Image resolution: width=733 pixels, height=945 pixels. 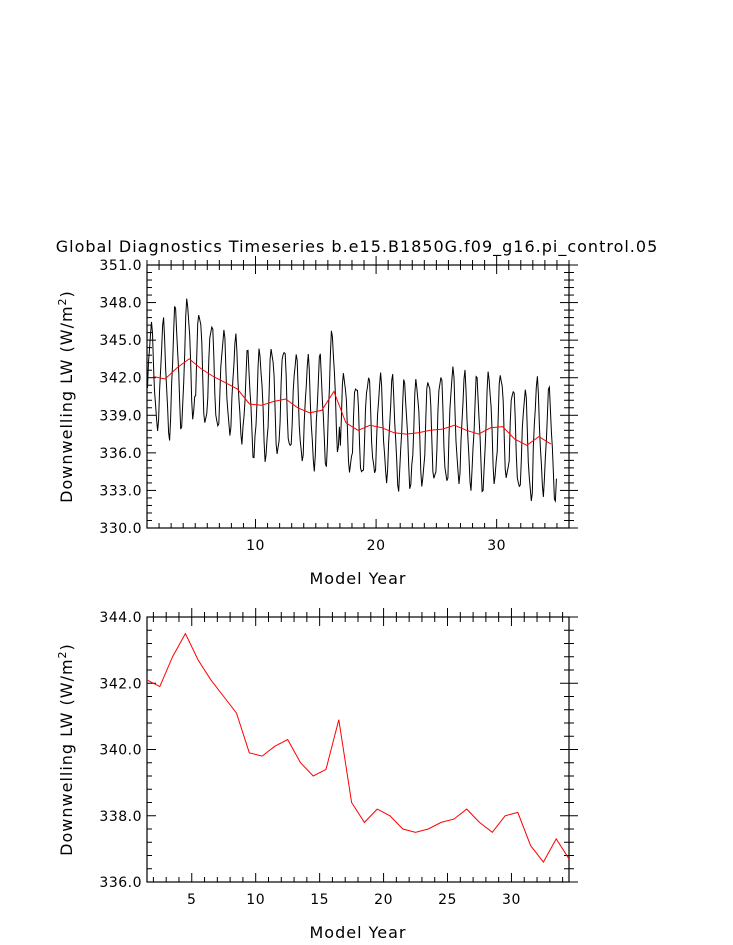 What do you see at coordinates (447, 900) in the screenshot?
I see `x-tick-label: 25` at bounding box center [447, 900].